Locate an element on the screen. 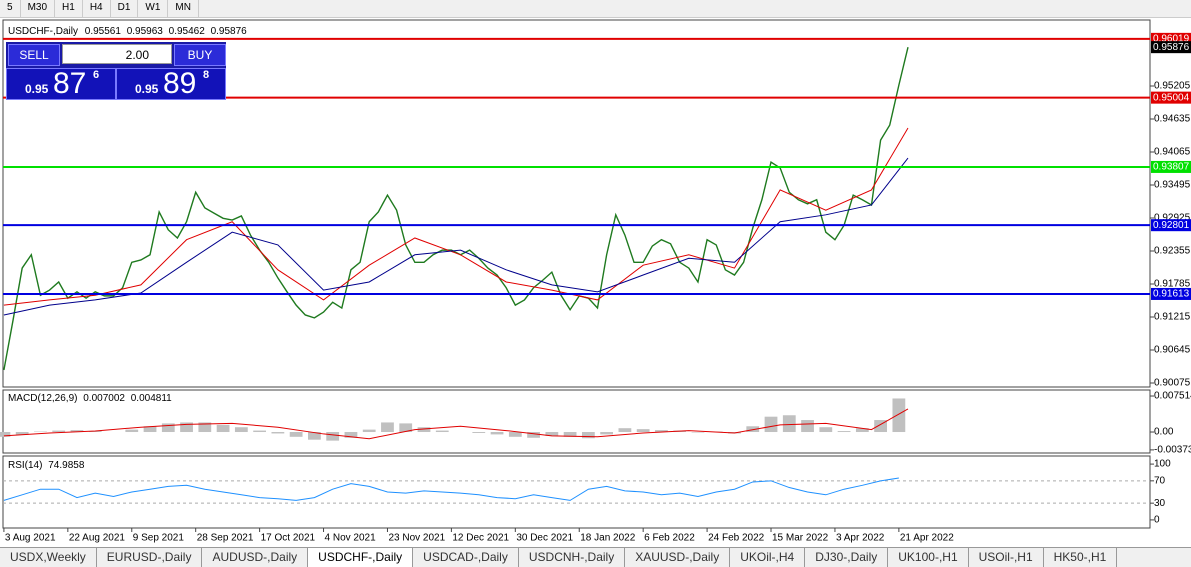  bid-big: 0.95 is located at coordinates (36, 89).